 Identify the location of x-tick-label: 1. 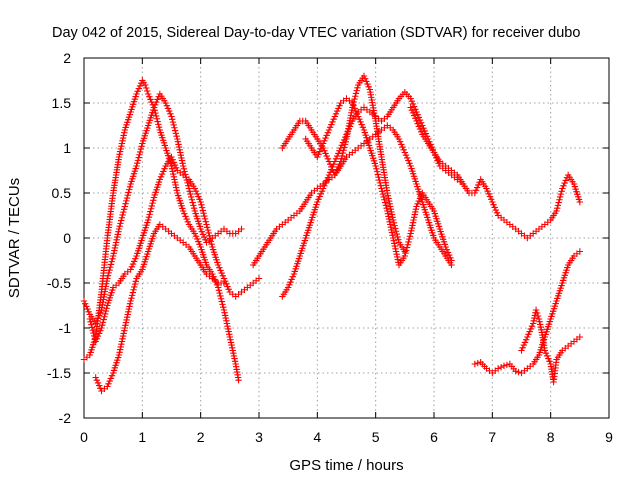
(142, 437).